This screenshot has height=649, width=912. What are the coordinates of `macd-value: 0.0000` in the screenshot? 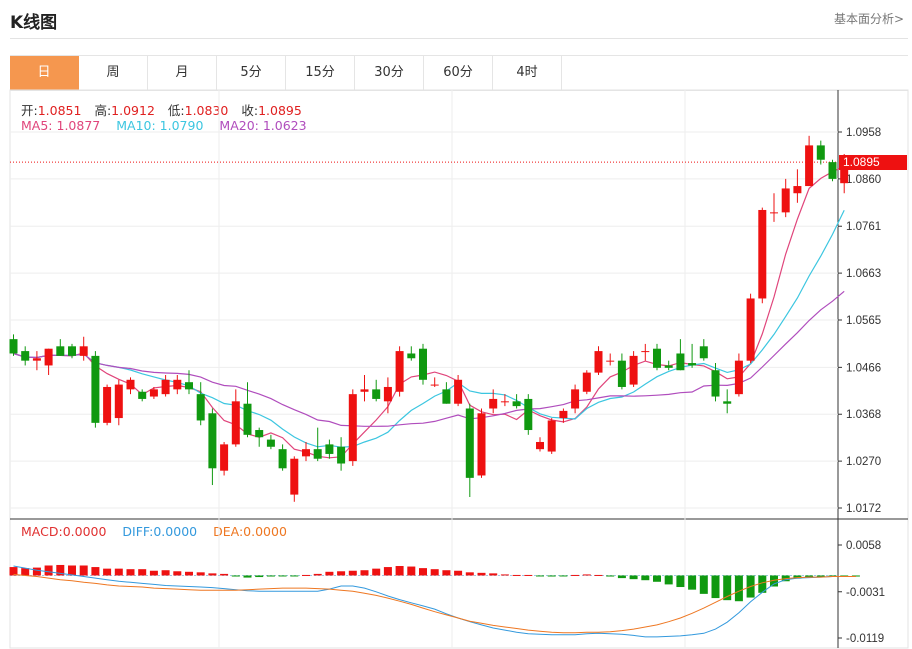 It's located at (84, 531).